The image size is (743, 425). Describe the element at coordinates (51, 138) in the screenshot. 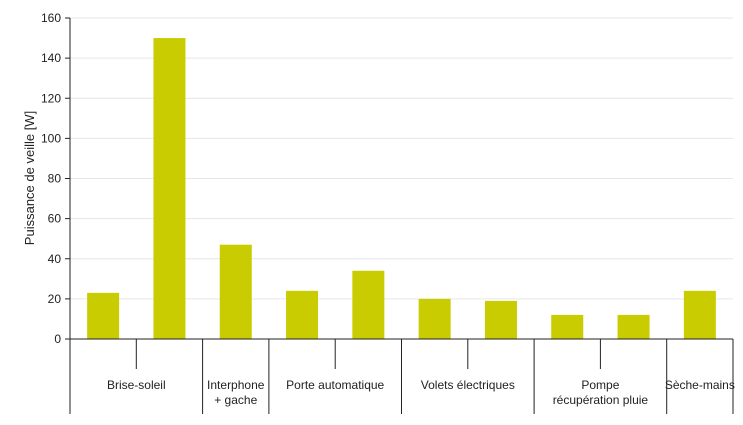

I see `y-tick-label: 100` at that location.